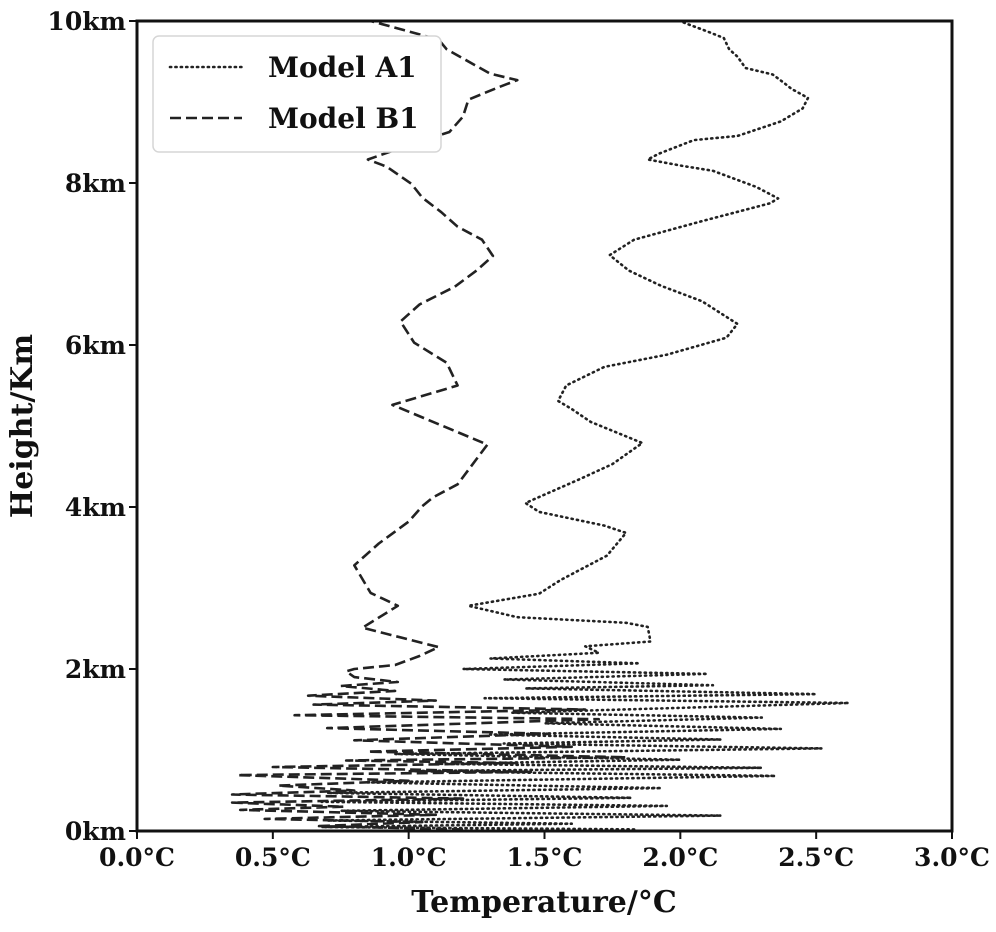 The height and width of the screenshot is (932, 996). I want to click on x-tick-label: 0.0°C, so click(137, 857).